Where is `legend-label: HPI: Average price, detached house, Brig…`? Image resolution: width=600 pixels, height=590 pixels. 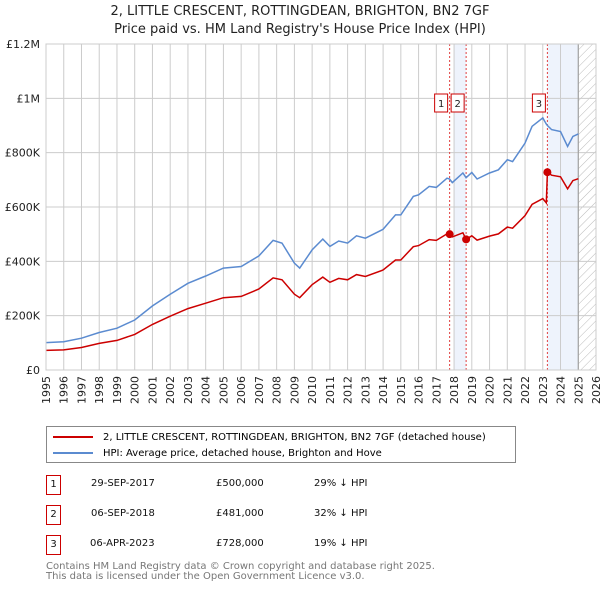
legend-label: HPI: Average price, detached house, Brig… is located at coordinates (242, 453).